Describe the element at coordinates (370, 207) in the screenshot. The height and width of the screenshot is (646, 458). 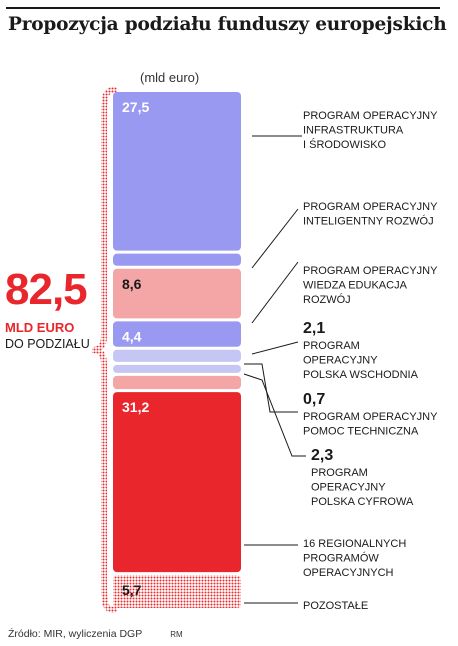
I see `annotation-label-2-line-1: PROGRAM OPERACYJNY` at that location.